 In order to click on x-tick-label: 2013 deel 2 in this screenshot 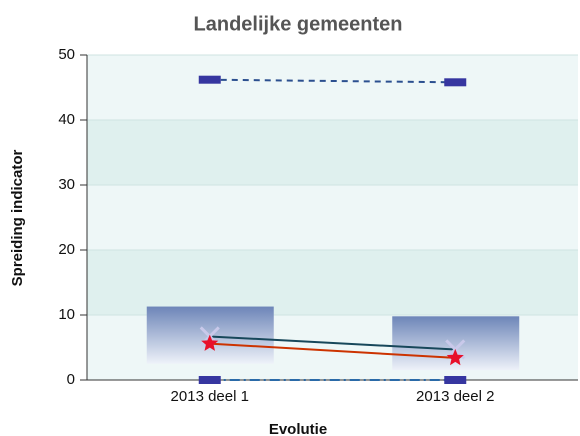, I will do `click(455, 396)`.